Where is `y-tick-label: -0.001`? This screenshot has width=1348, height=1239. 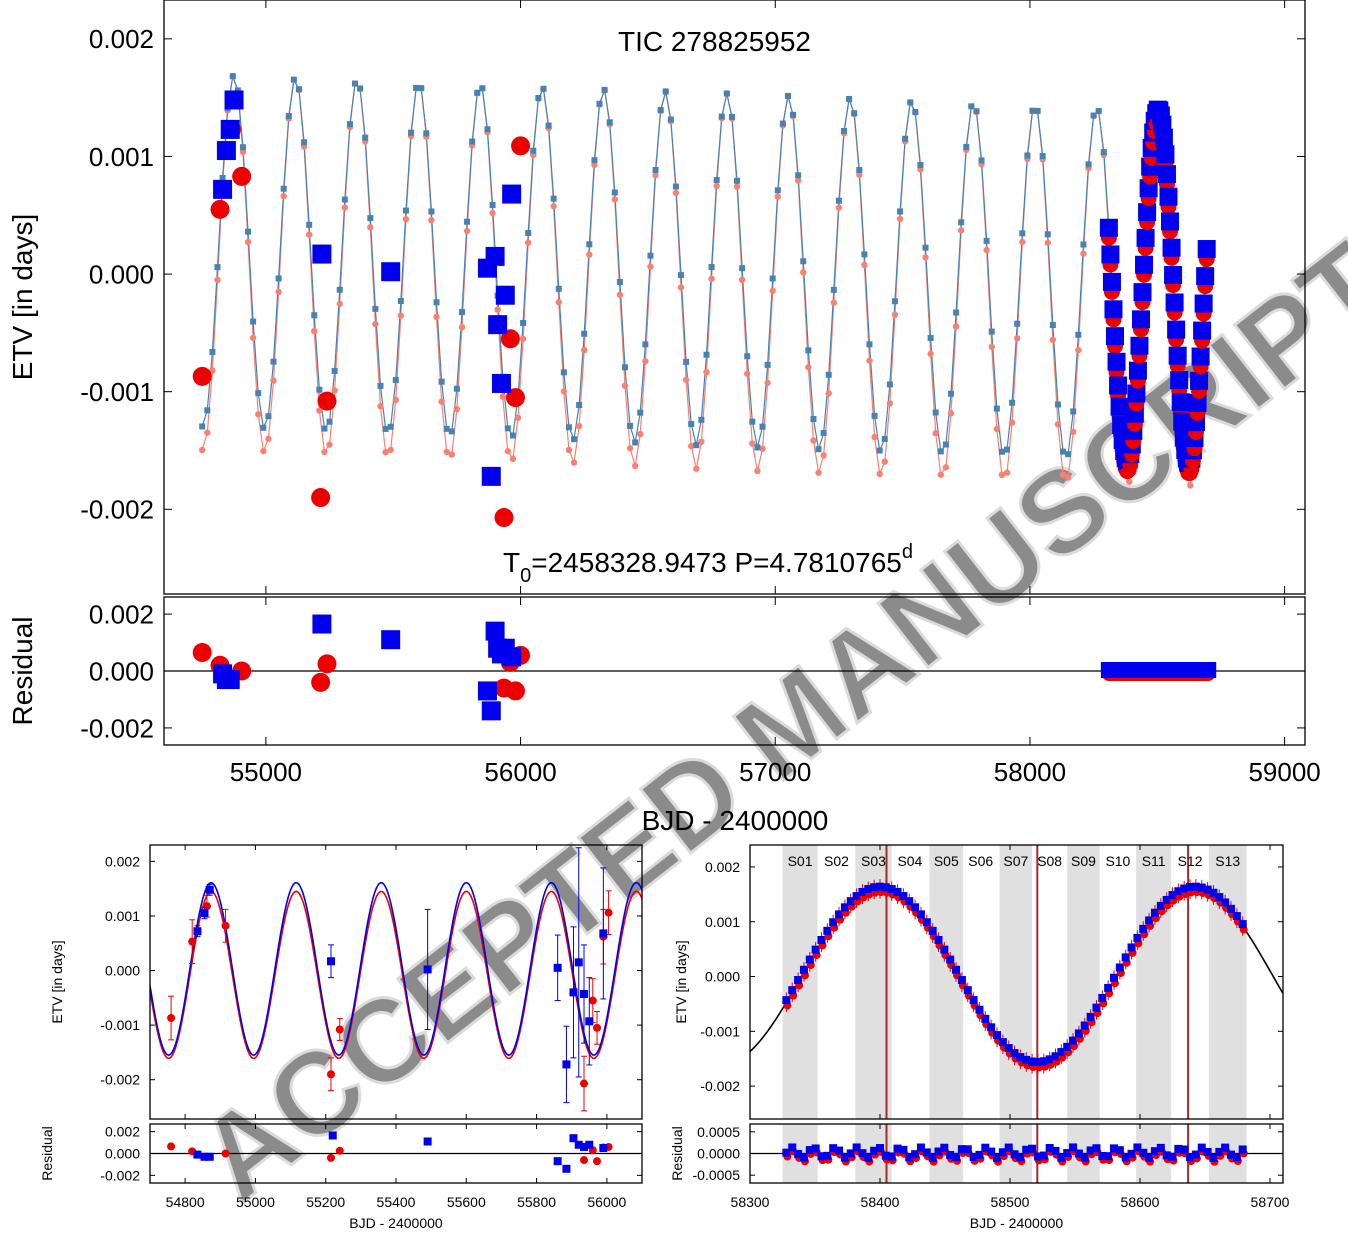
y-tick-label: -0.001 is located at coordinates (117, 392).